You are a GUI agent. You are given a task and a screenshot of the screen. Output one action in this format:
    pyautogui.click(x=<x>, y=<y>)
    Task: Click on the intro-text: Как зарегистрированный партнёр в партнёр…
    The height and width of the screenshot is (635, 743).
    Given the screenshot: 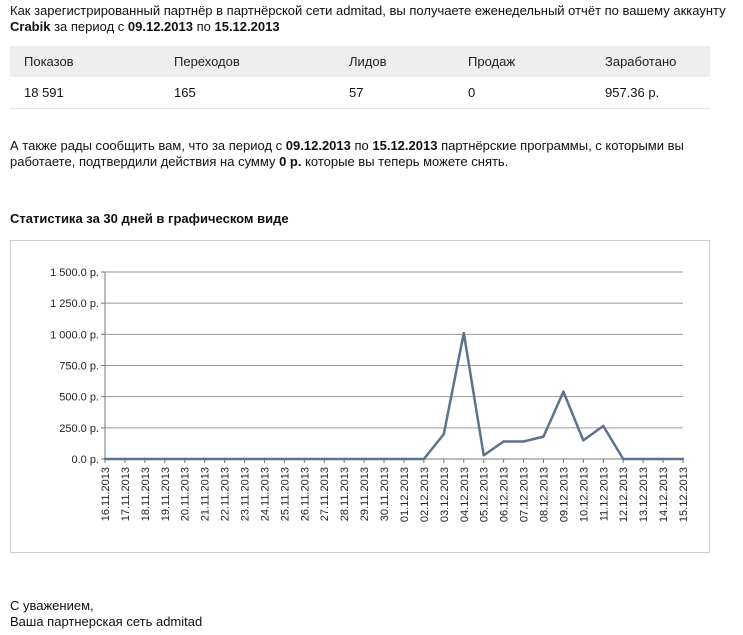 What is the action you would take?
    pyautogui.click(x=368, y=10)
    